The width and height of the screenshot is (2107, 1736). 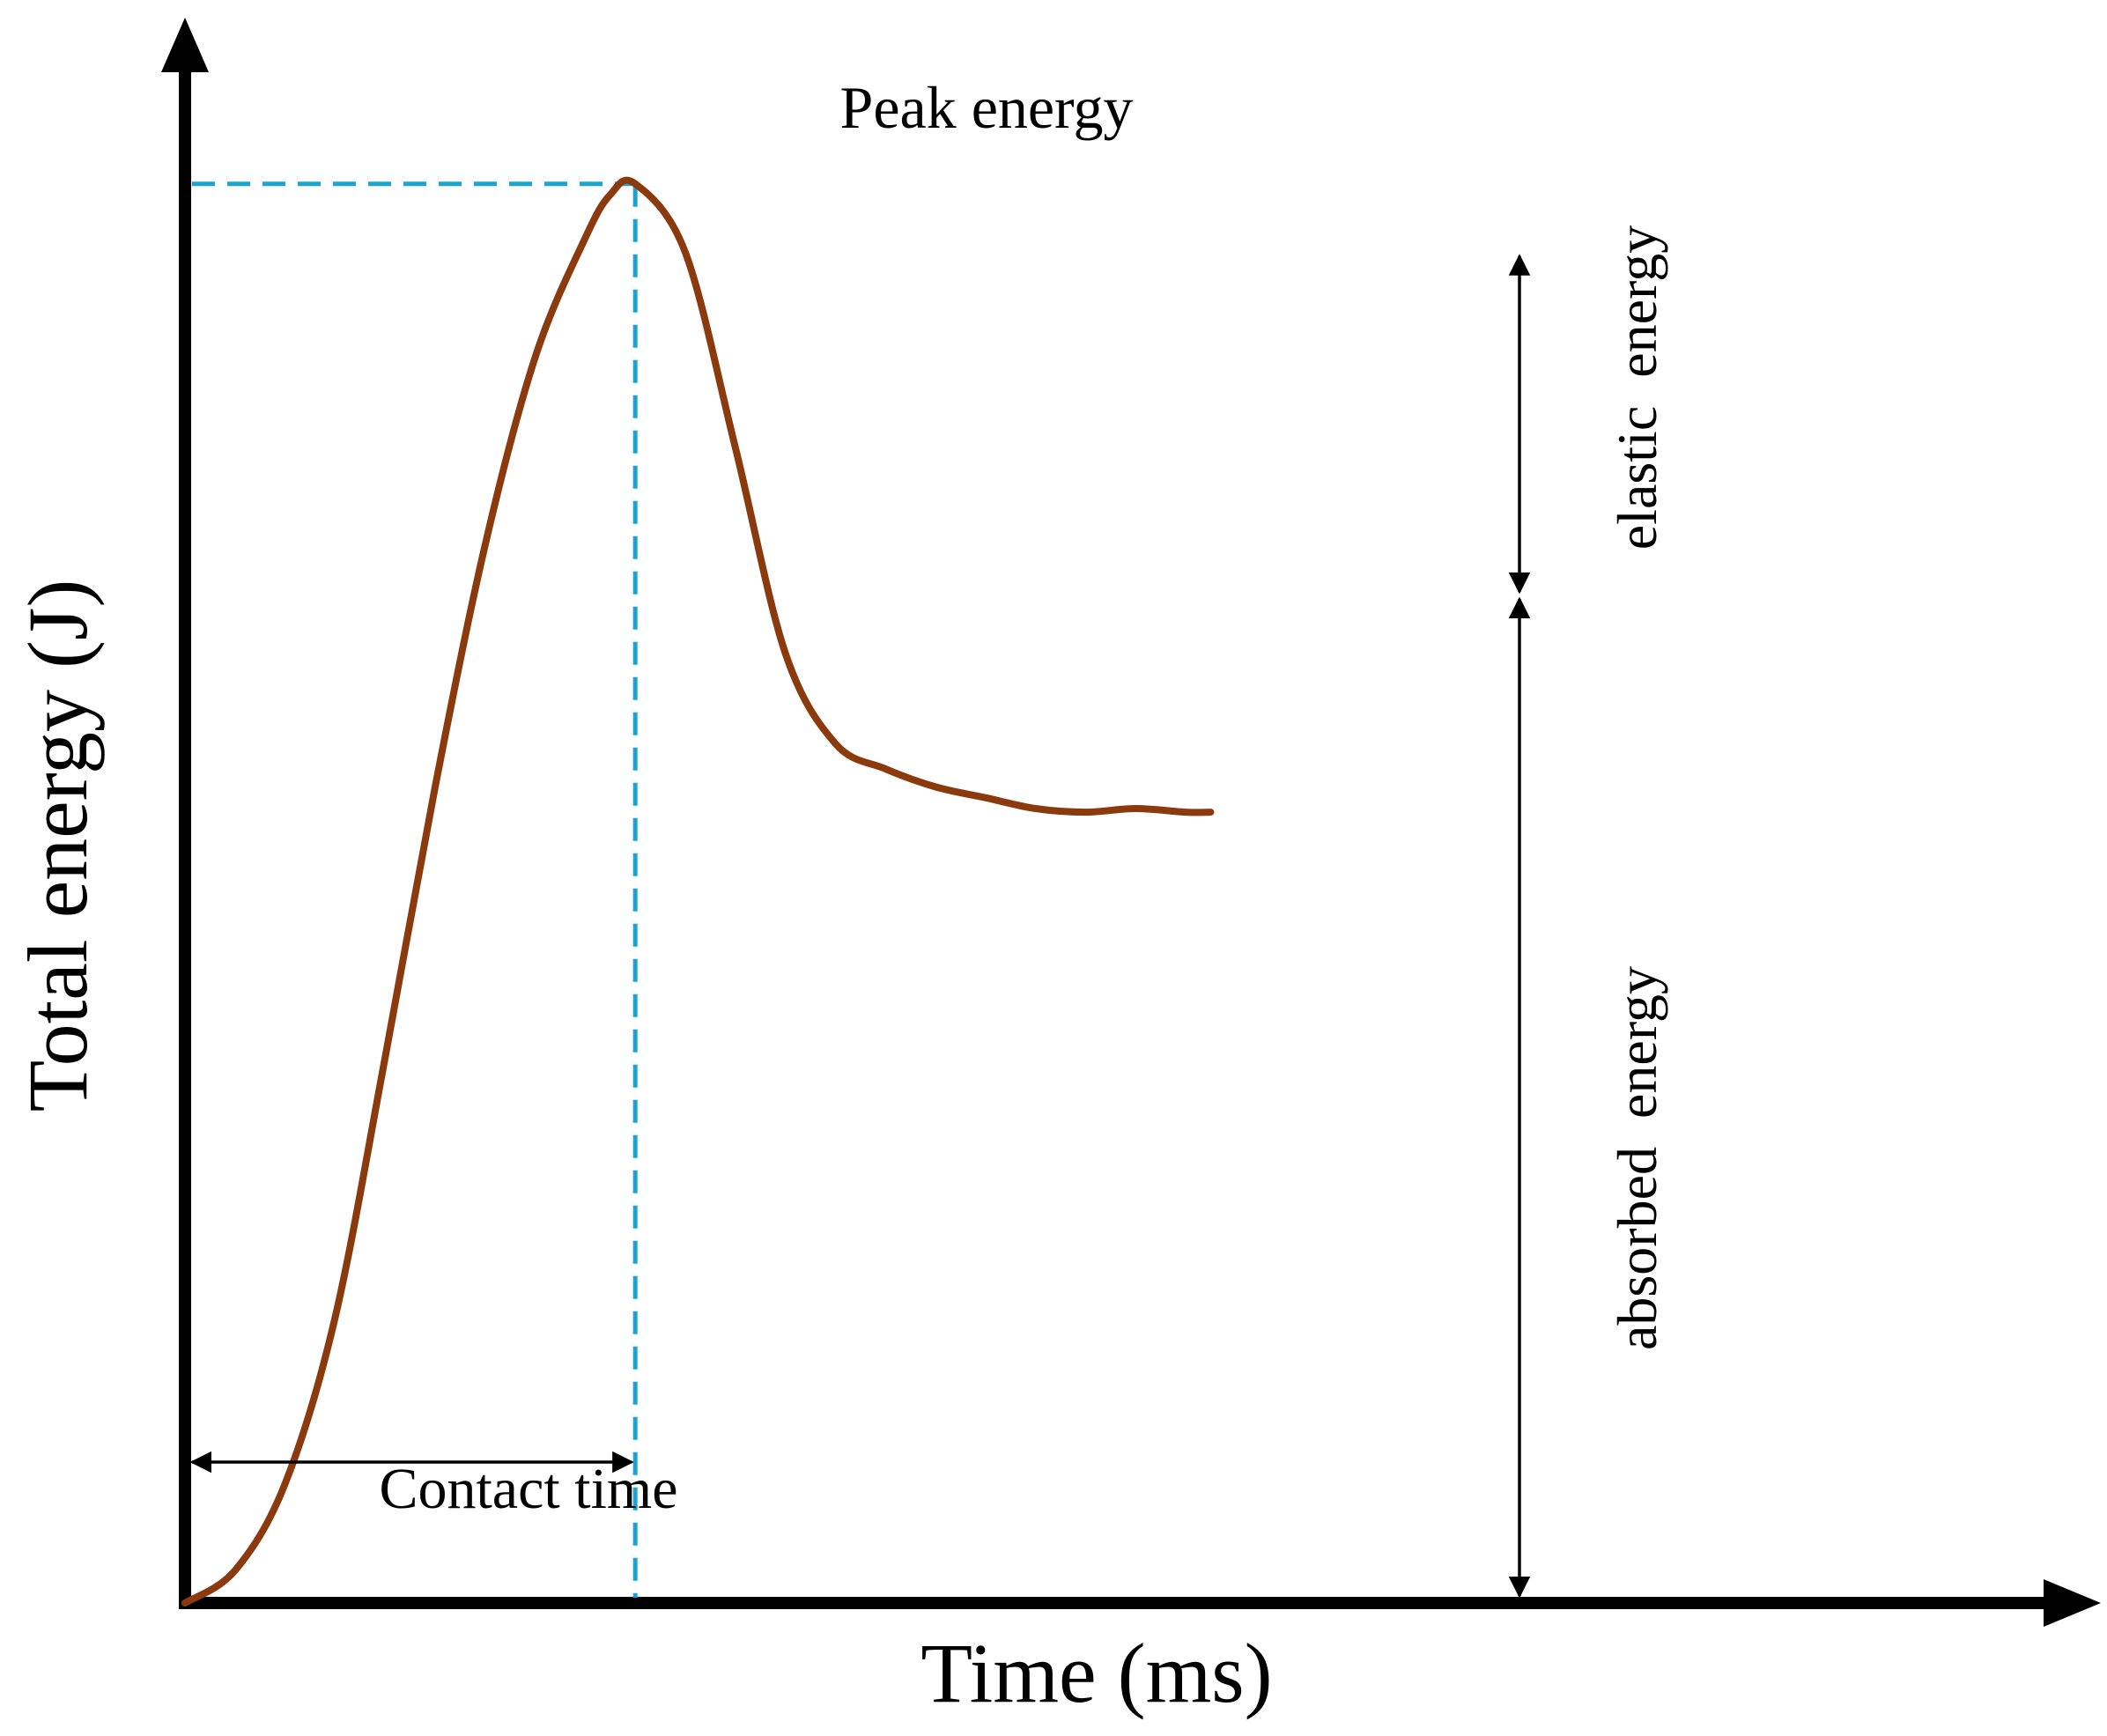 What do you see at coordinates (987, 107) in the screenshot?
I see `peak-energy-label: Peak energy` at bounding box center [987, 107].